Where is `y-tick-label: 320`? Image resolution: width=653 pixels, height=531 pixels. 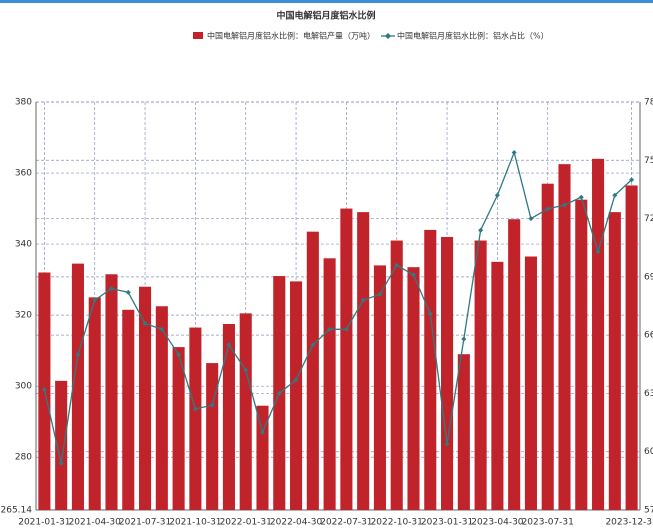
y-tick-label: 320 is located at coordinates (23, 316).